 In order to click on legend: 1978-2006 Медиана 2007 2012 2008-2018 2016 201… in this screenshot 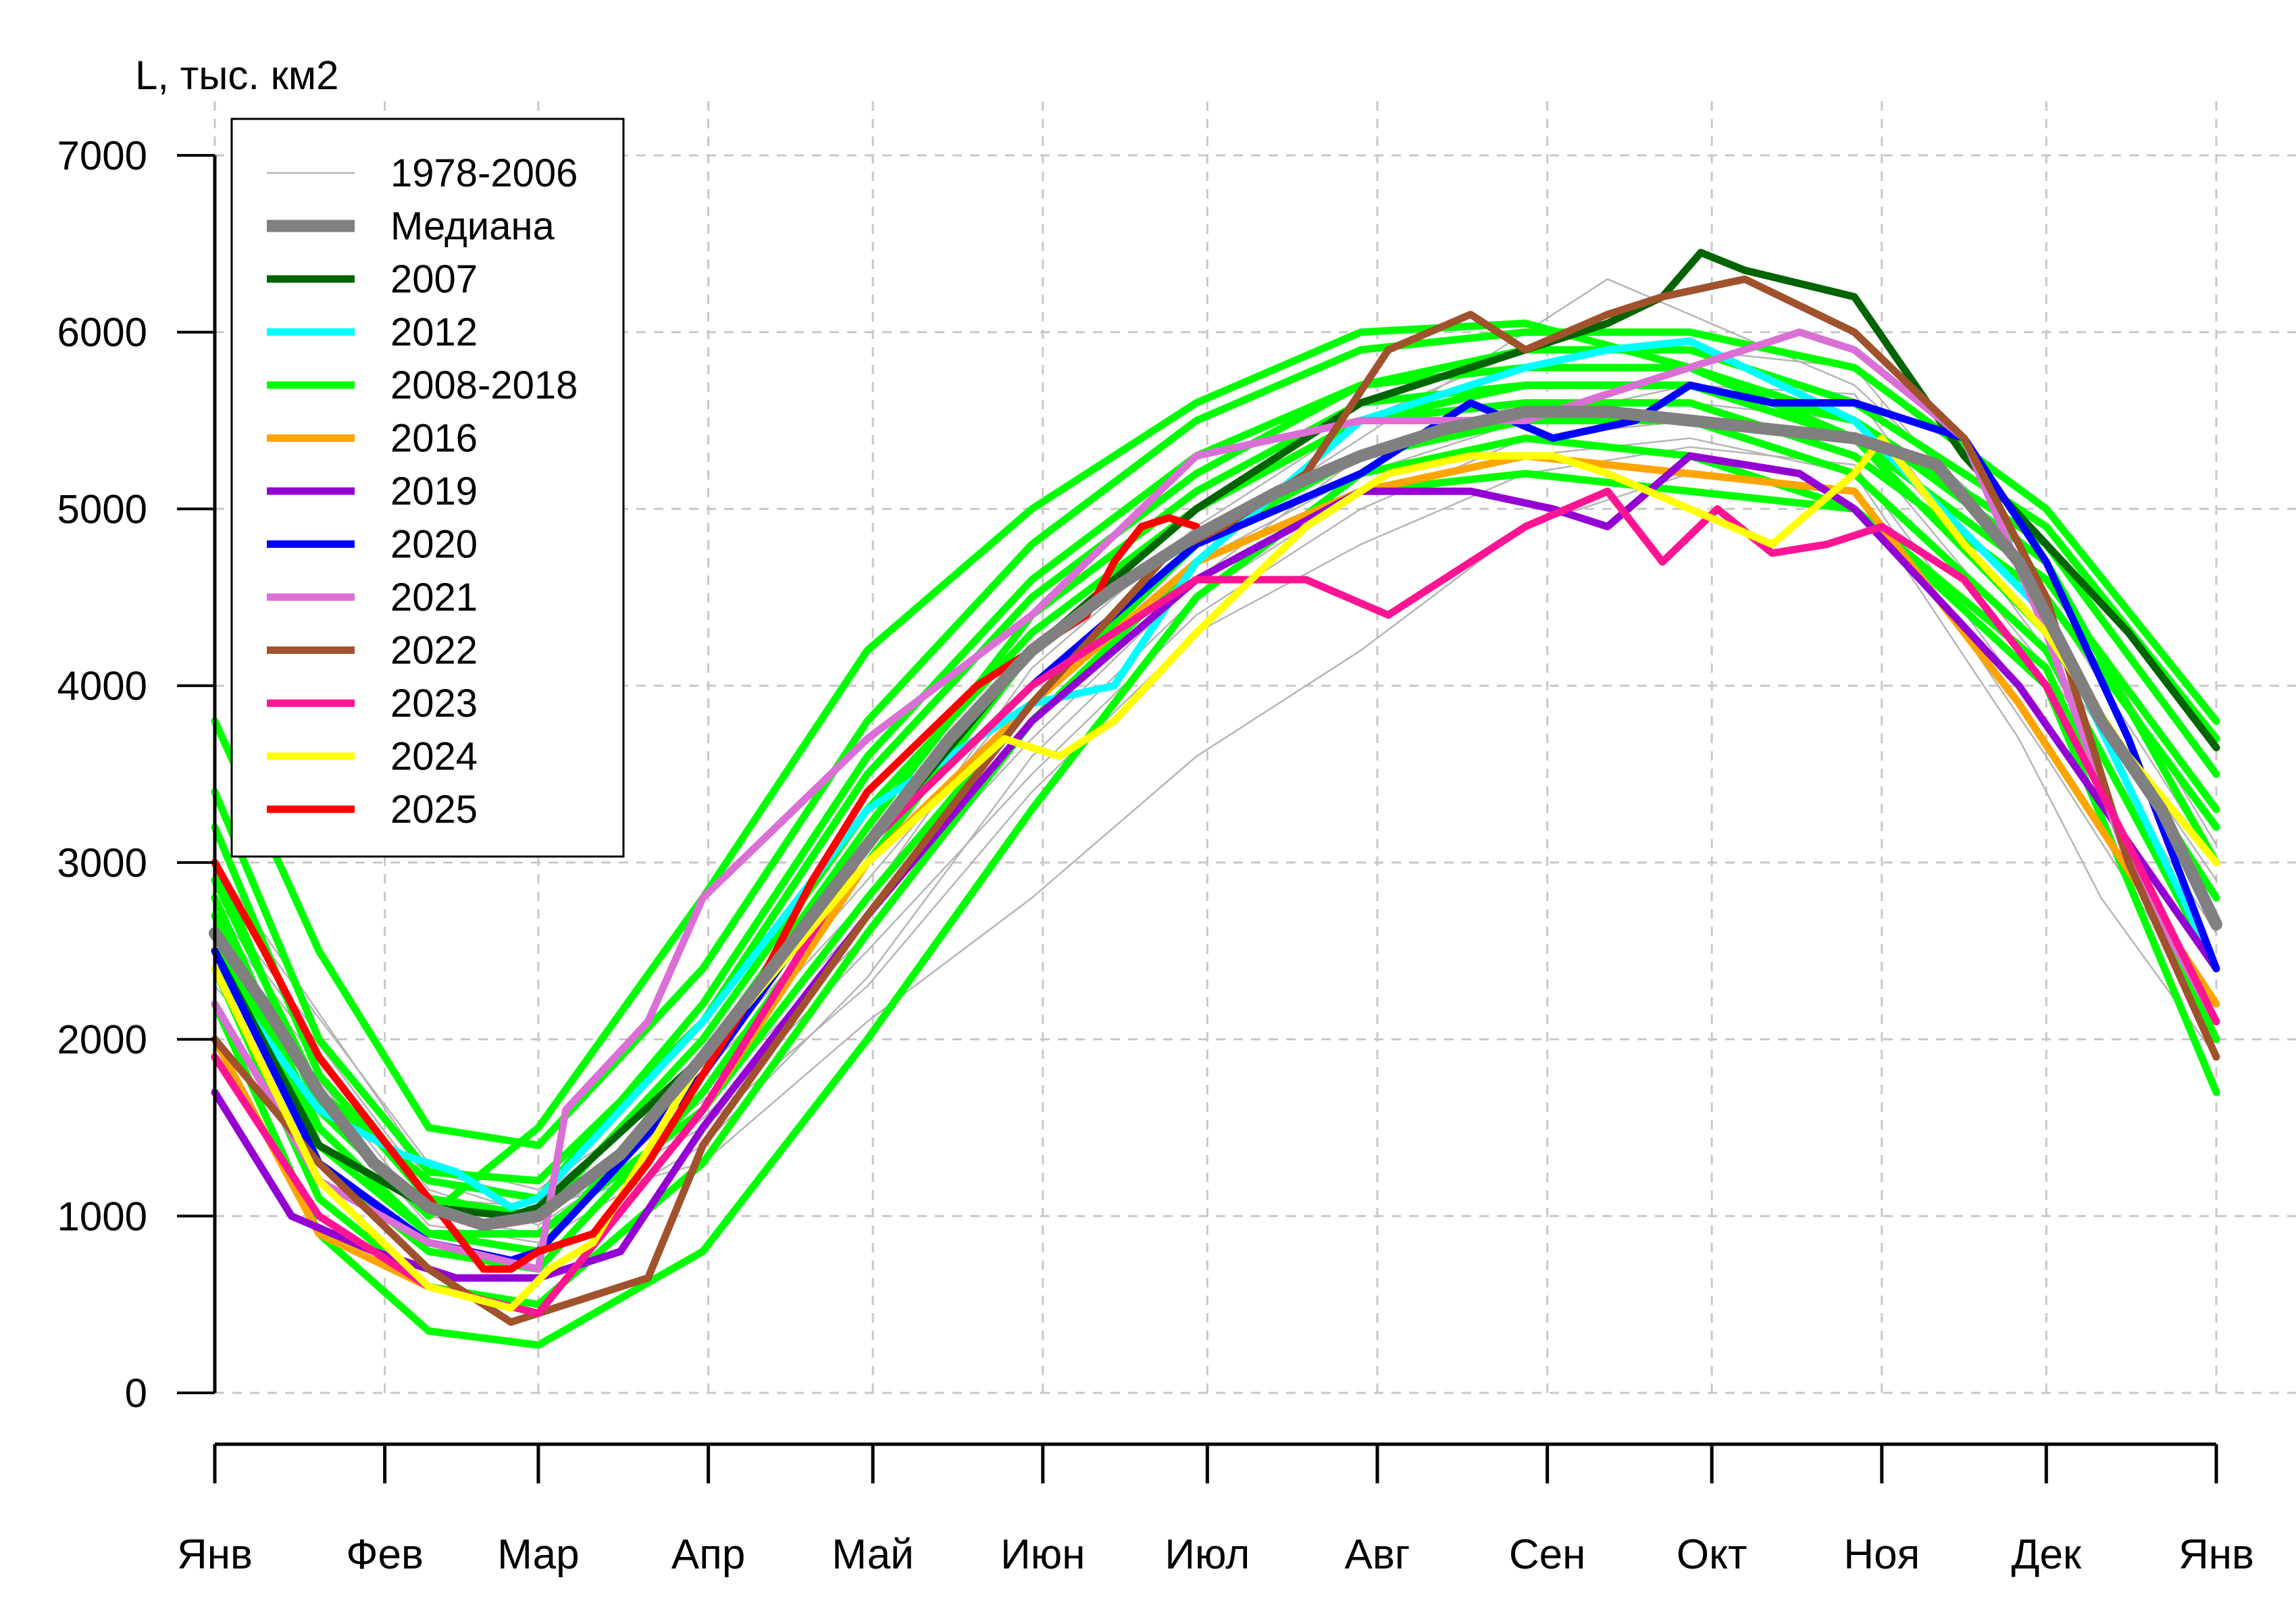, I will do `click(427, 488)`.